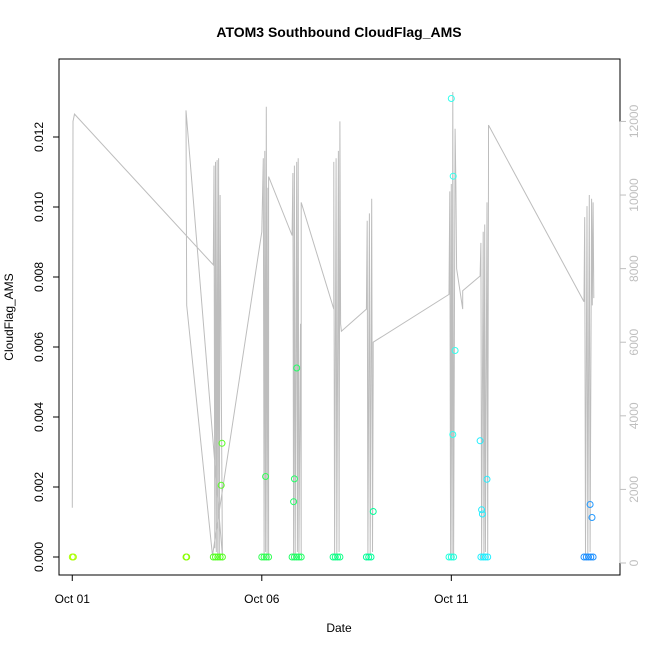  What do you see at coordinates (73, 599) in the screenshot?
I see `x-tick-label: Oct 01` at bounding box center [73, 599].